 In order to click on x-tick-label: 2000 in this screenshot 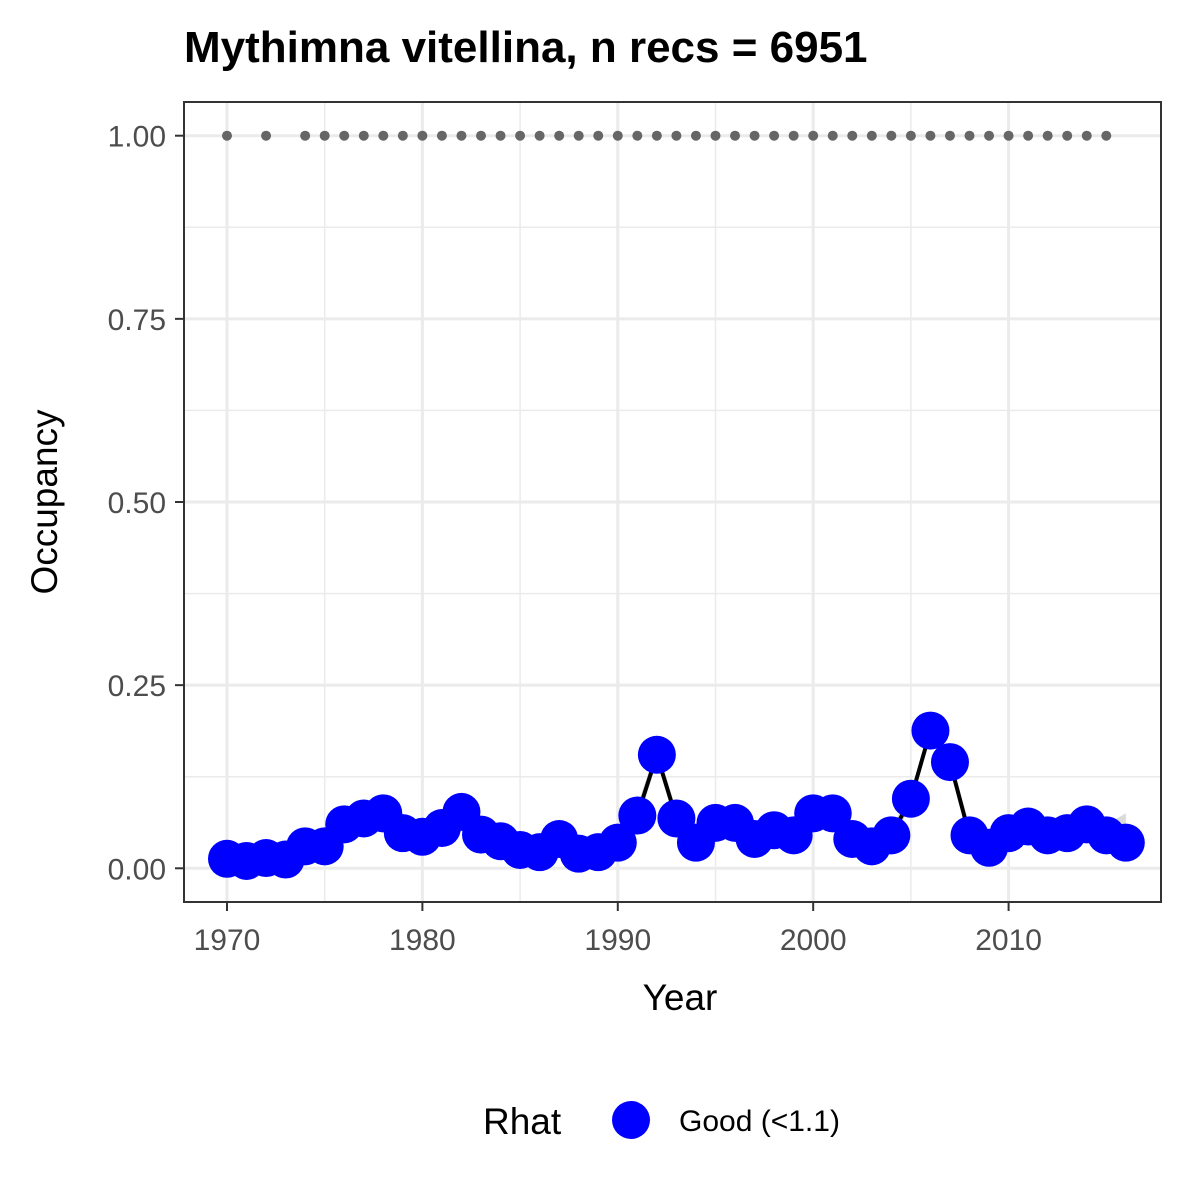, I will do `click(813, 940)`.